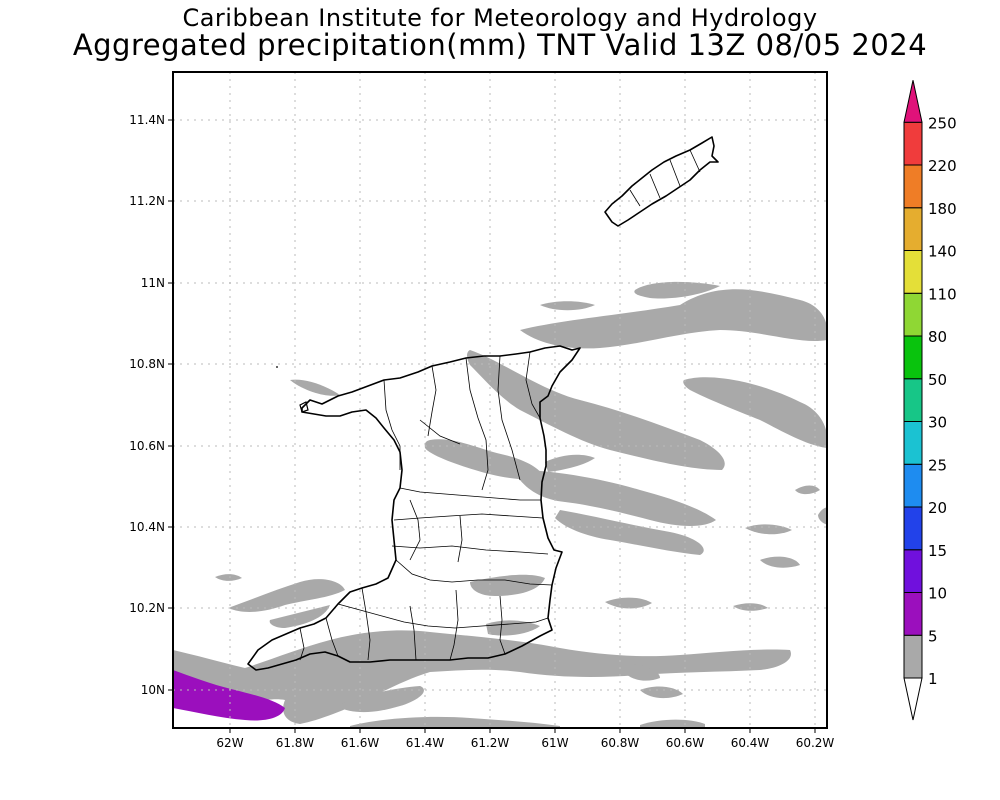  What do you see at coordinates (426, 506) in the screenshot?
I see `trinidad-boundaries` at bounding box center [426, 506].